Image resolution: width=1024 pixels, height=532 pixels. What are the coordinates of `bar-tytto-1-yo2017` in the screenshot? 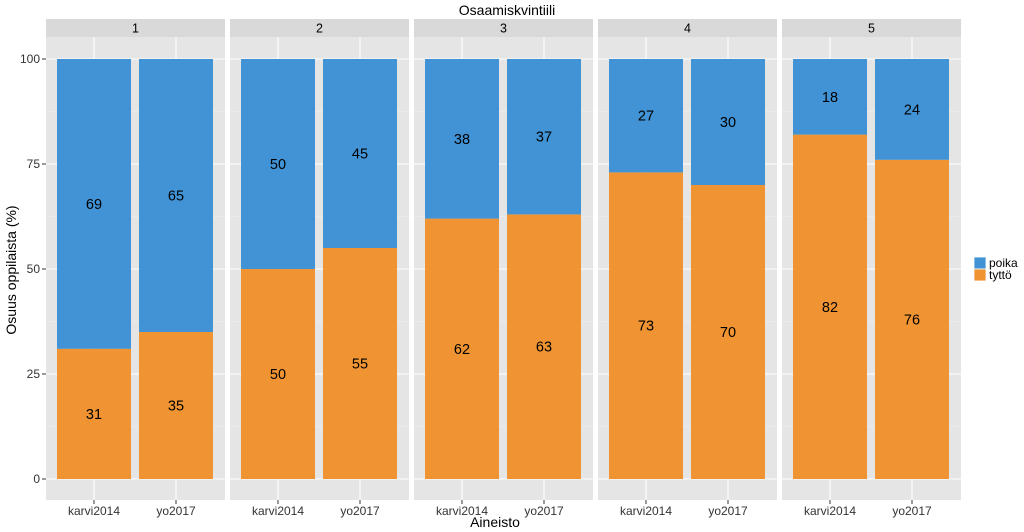 It's located at (176, 405).